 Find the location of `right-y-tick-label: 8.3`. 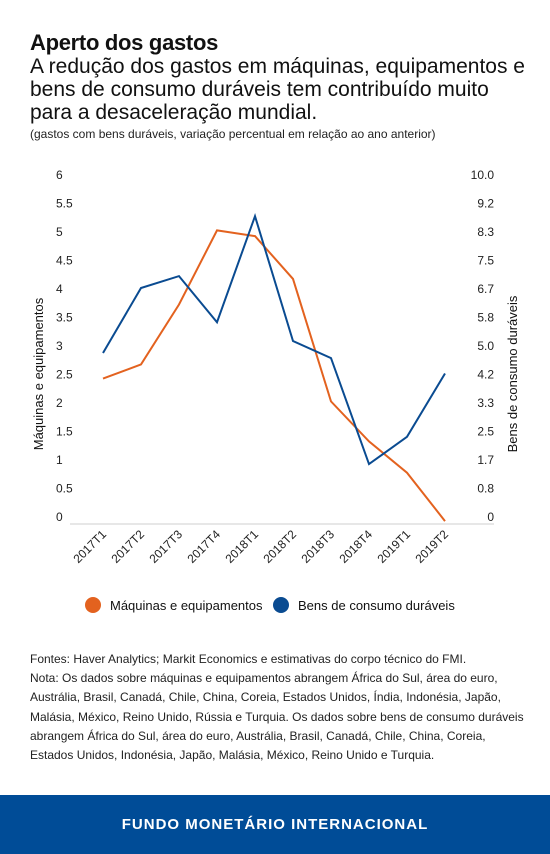

right-y-tick-label: 8.3 is located at coordinates (485, 232).